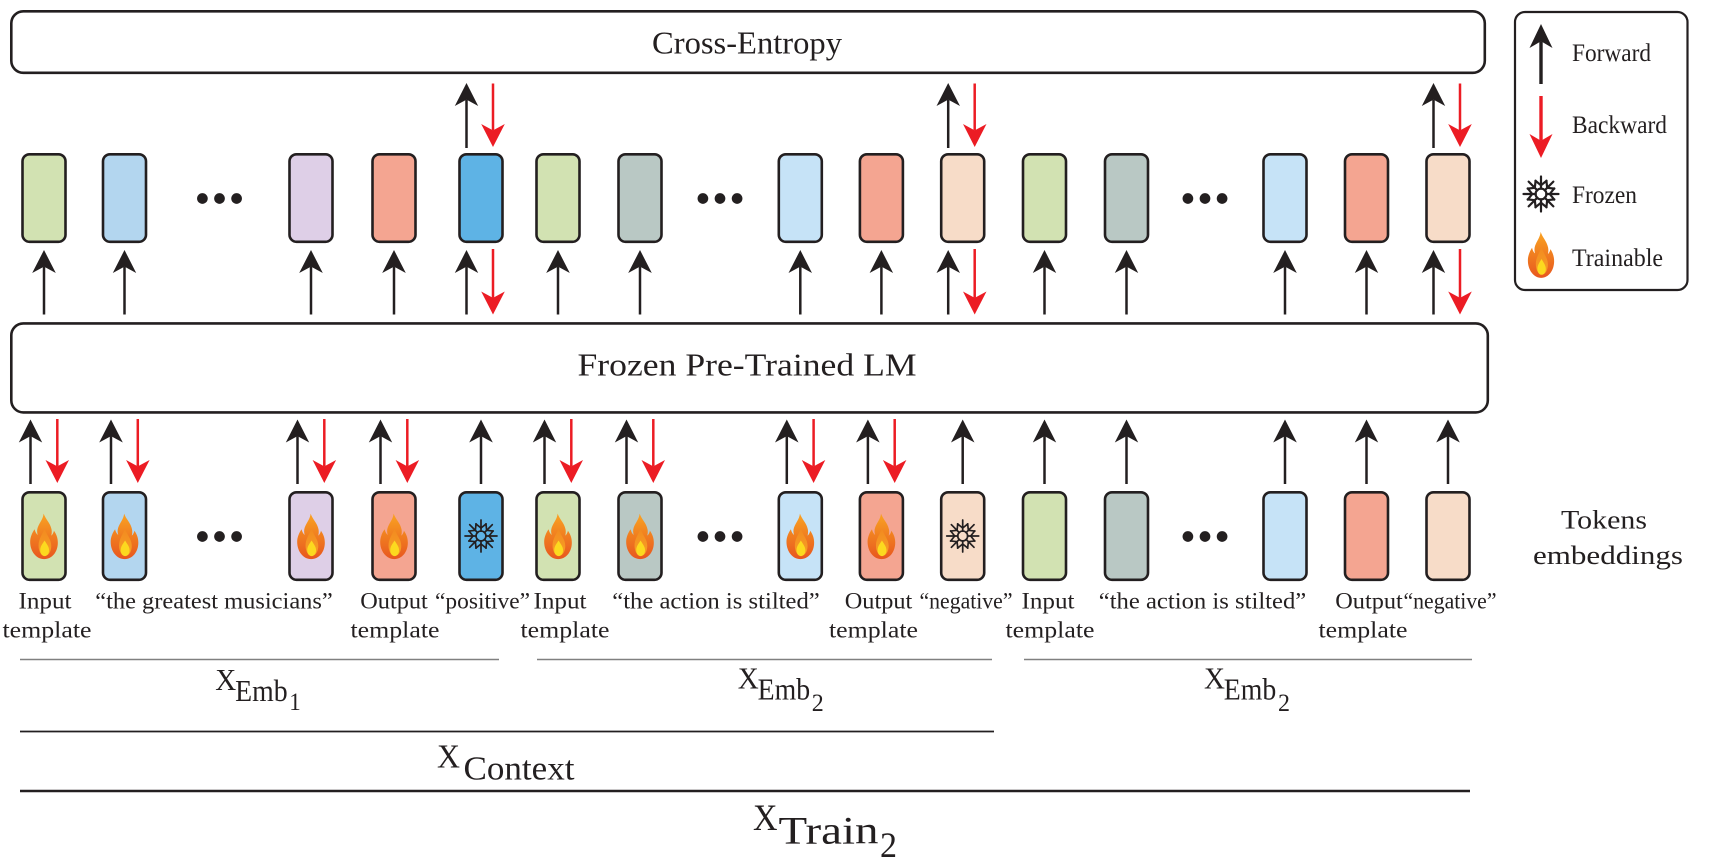 This screenshot has width=1714, height=868. I want to click on svg-text: Trainable, so click(1617, 257).